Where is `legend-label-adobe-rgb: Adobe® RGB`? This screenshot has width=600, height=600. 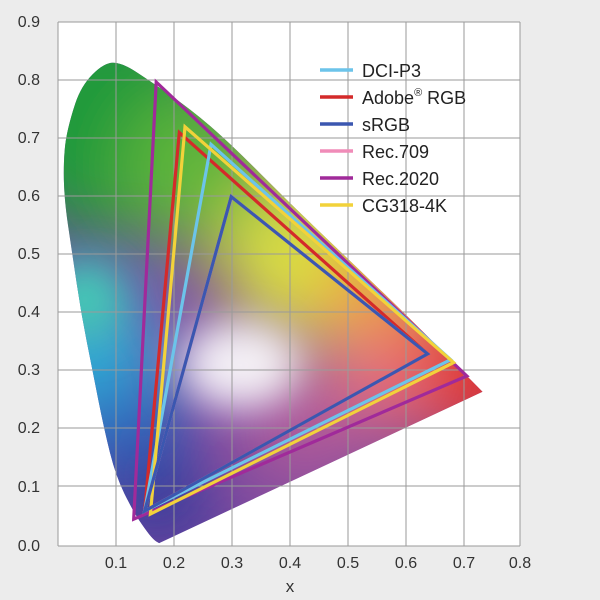 legend-label-adobe-rgb: Adobe® RGB is located at coordinates (414, 97).